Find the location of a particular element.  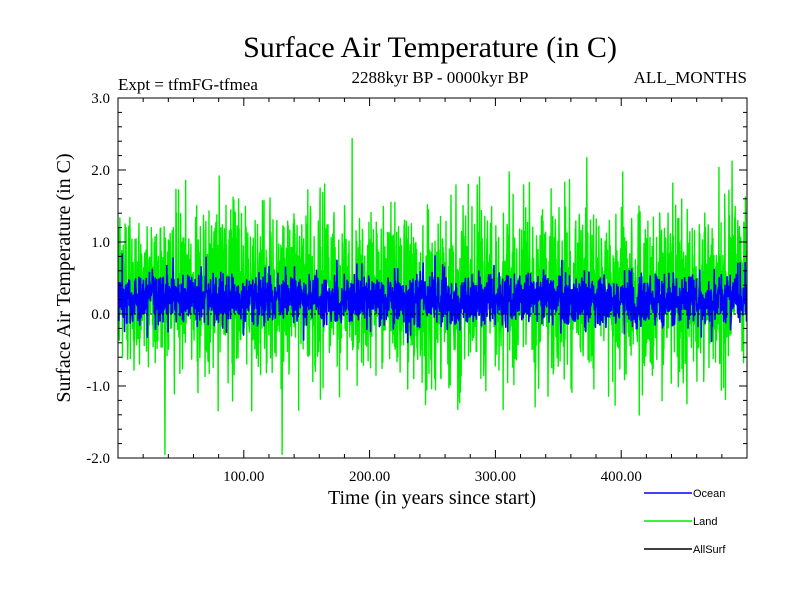

legend-label: Ocean is located at coordinates (709, 494).